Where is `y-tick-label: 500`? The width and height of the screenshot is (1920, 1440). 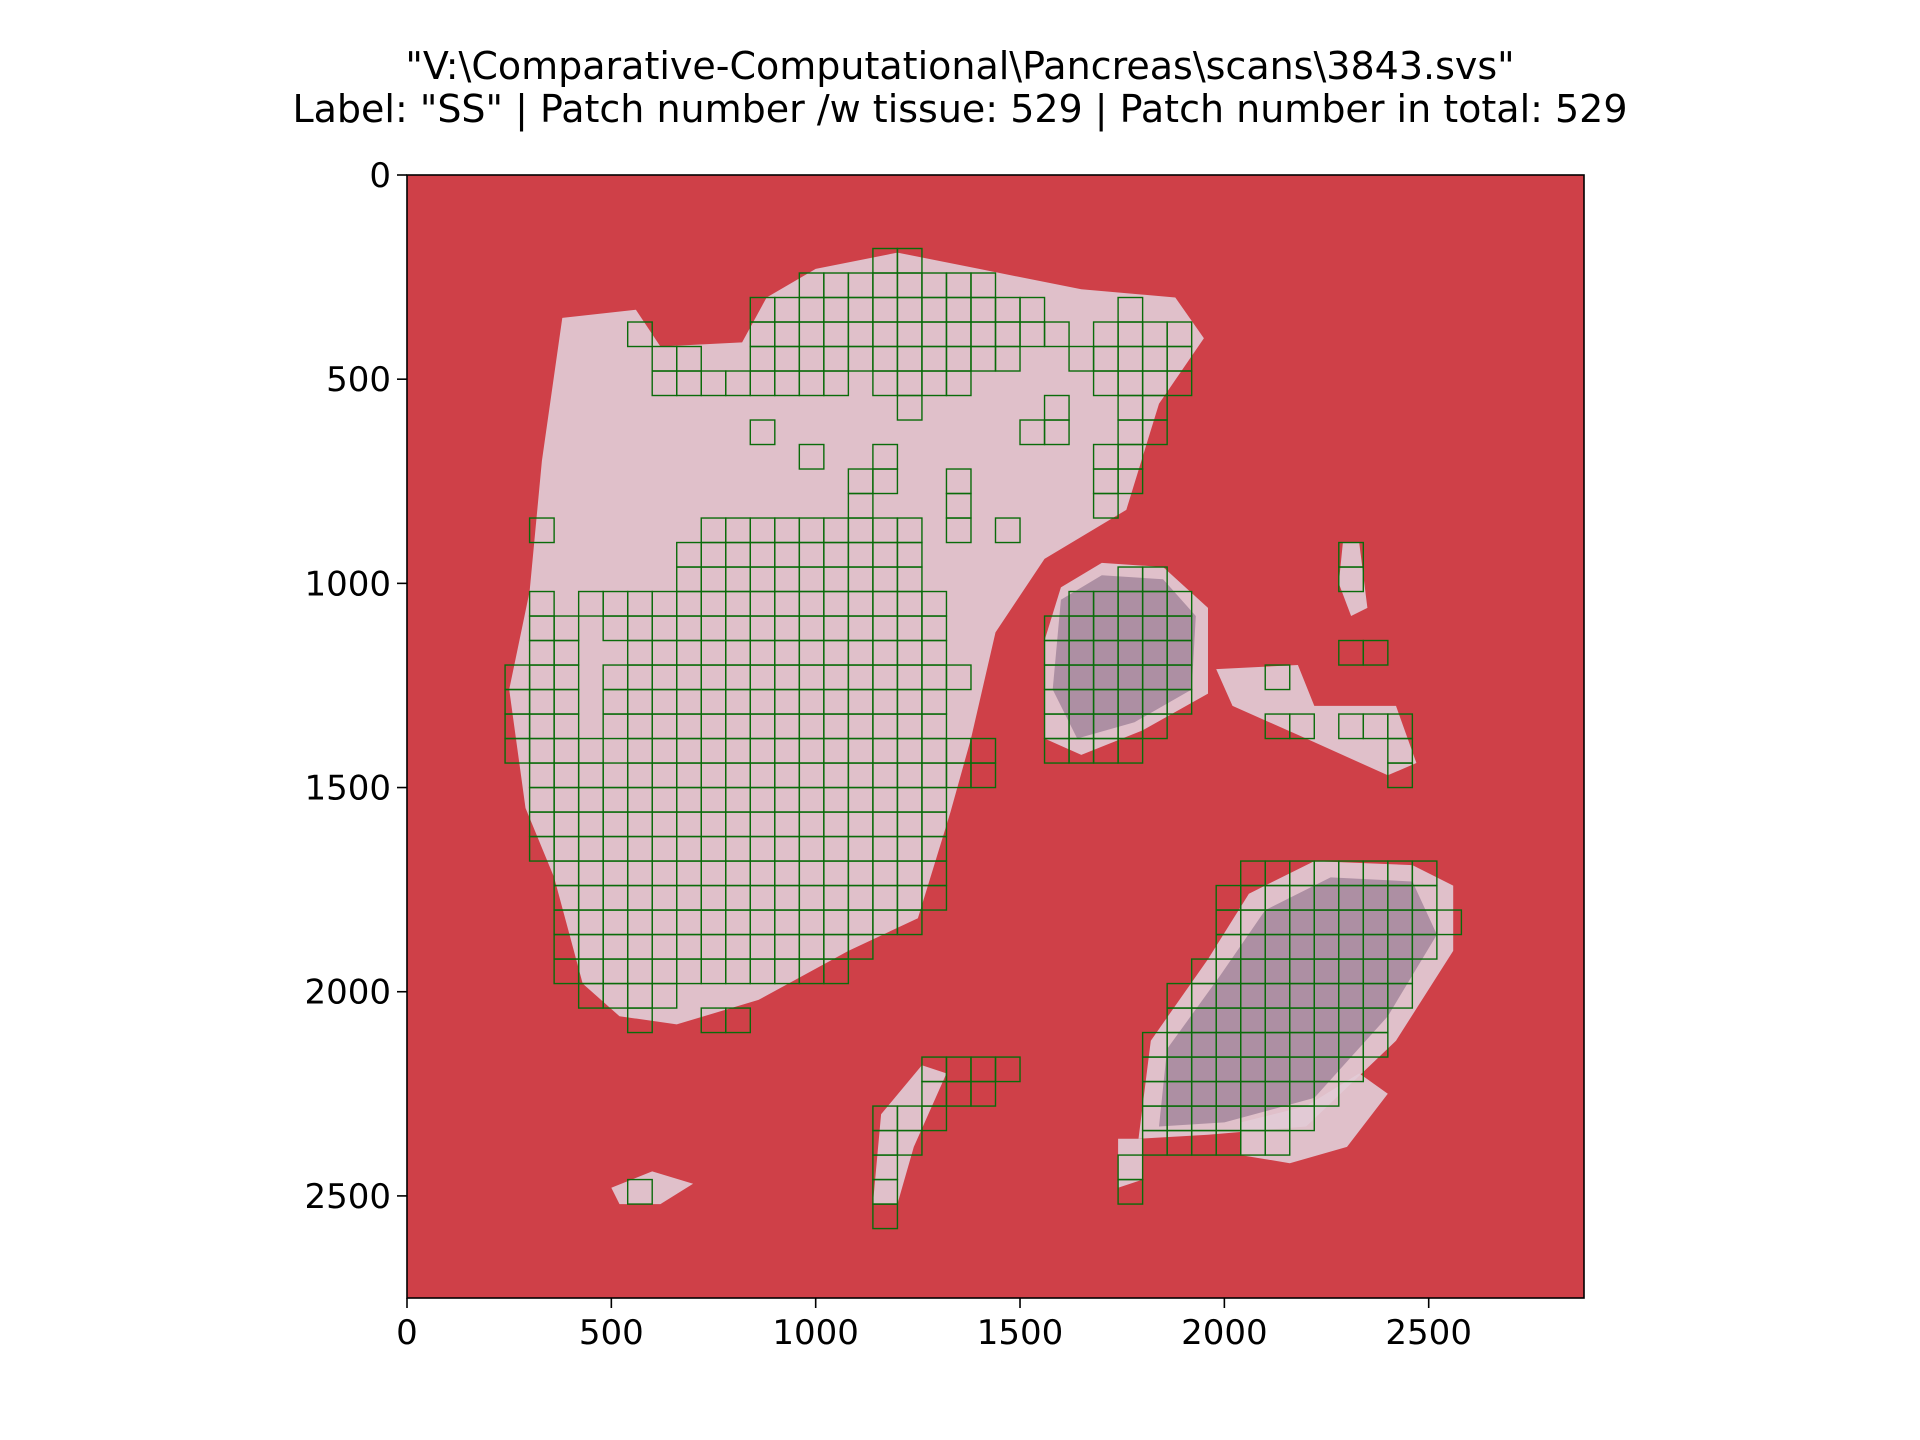
y-tick-label: 500 is located at coordinates (358, 380).